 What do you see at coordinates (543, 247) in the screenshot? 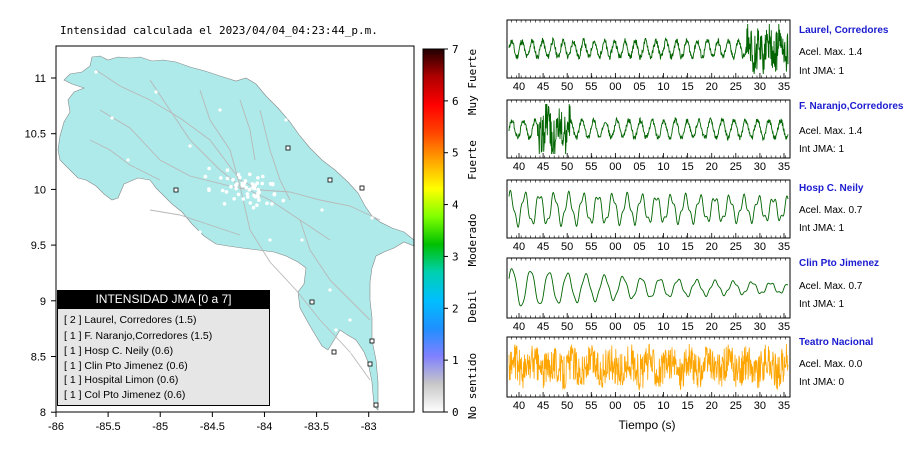
I see `waveform-tick-label: 45` at bounding box center [543, 247].